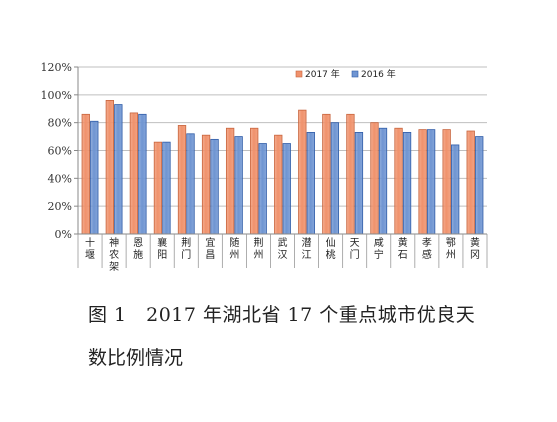 This screenshot has height=422, width=557. What do you see at coordinates (136, 358) in the screenshot?
I see `figure-caption-line-2: 数比例情况` at bounding box center [136, 358].